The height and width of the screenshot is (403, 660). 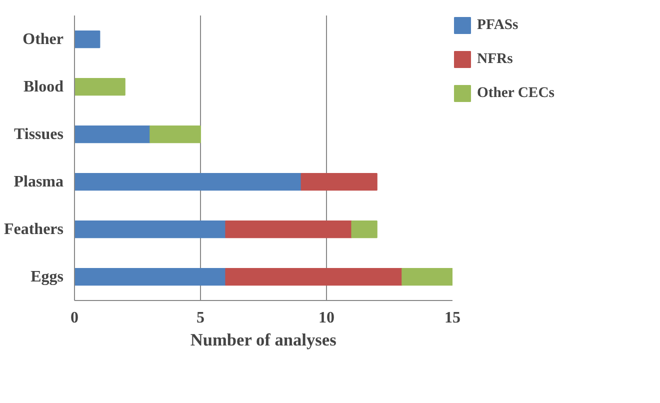 What do you see at coordinates (200, 318) in the screenshot?
I see `x-tick-label: 5` at bounding box center [200, 318].